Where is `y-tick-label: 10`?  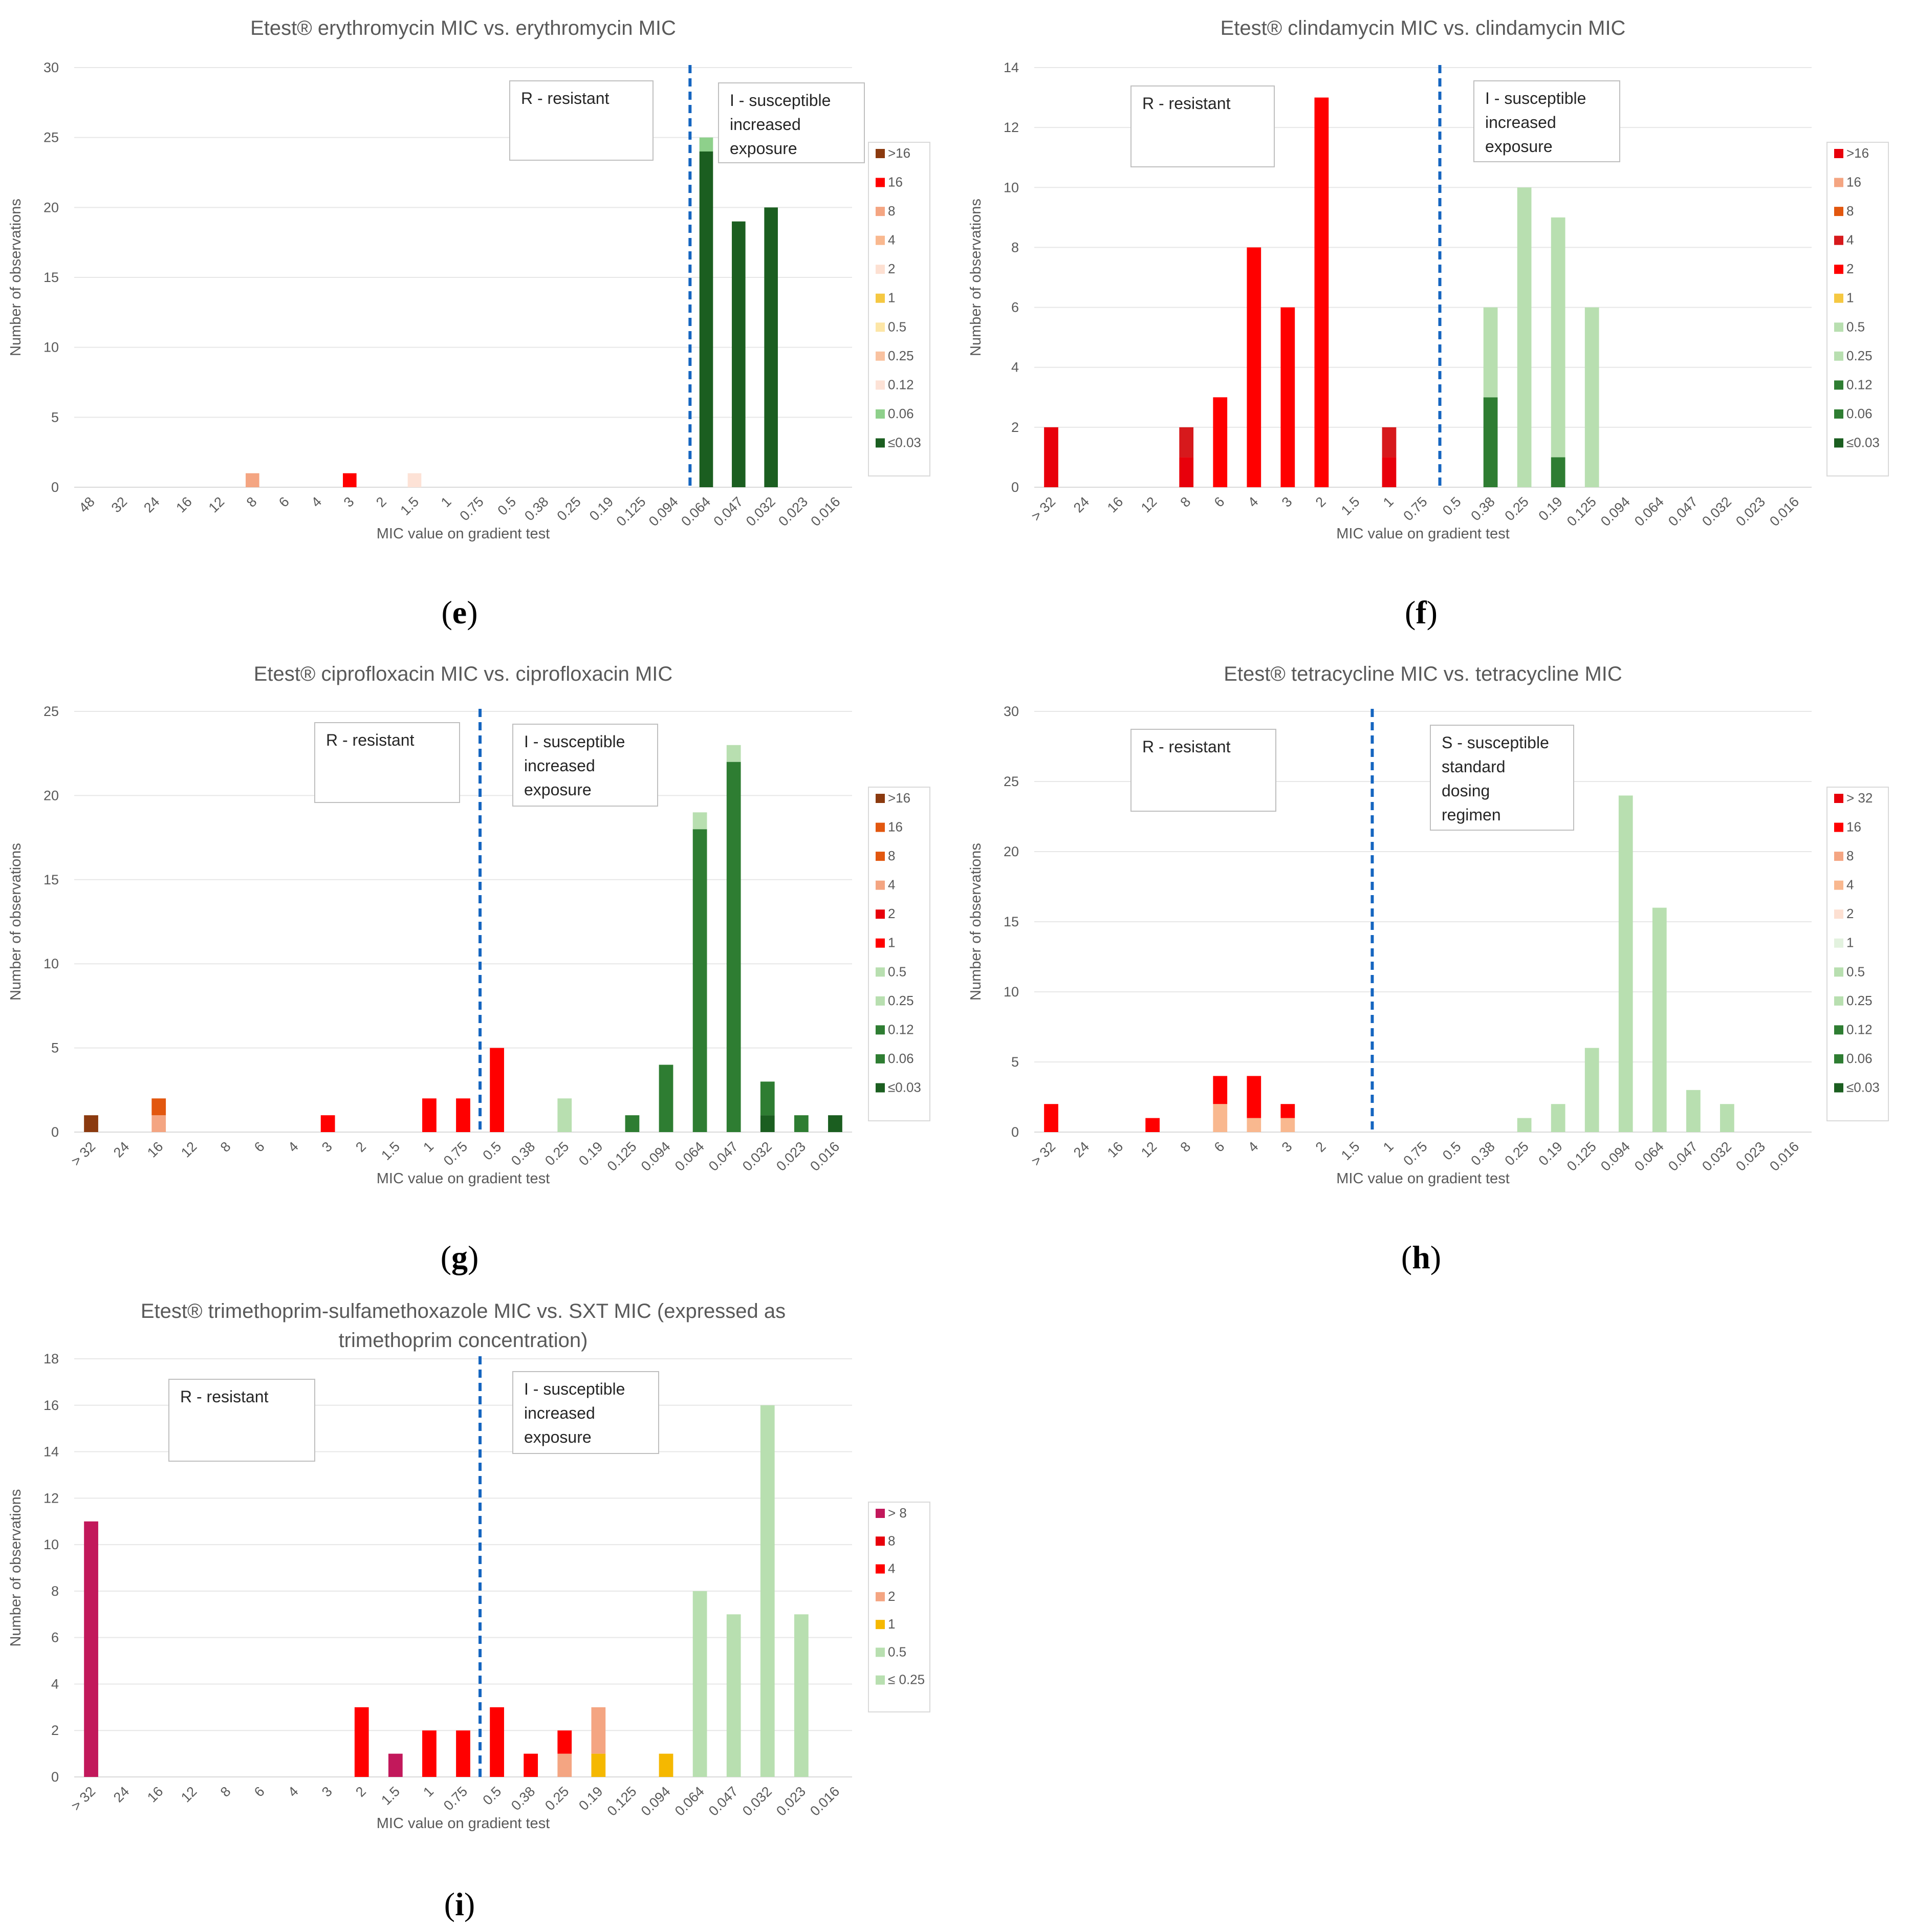
y-tick-label: 10 is located at coordinates (51, 963).